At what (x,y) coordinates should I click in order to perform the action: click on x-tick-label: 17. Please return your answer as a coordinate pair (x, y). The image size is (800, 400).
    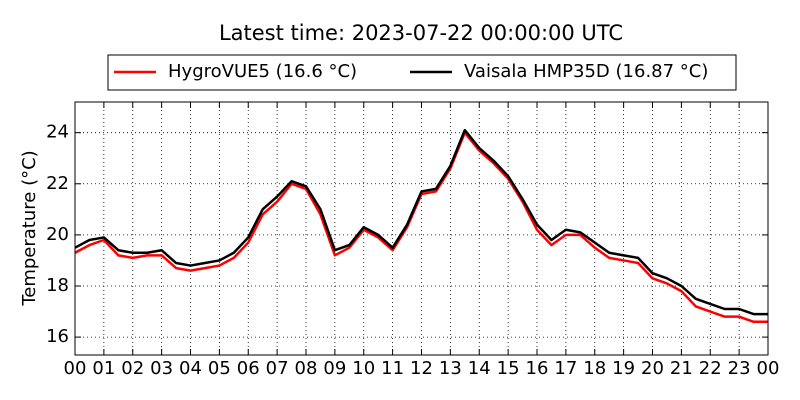
    Looking at the image, I should click on (565, 368).